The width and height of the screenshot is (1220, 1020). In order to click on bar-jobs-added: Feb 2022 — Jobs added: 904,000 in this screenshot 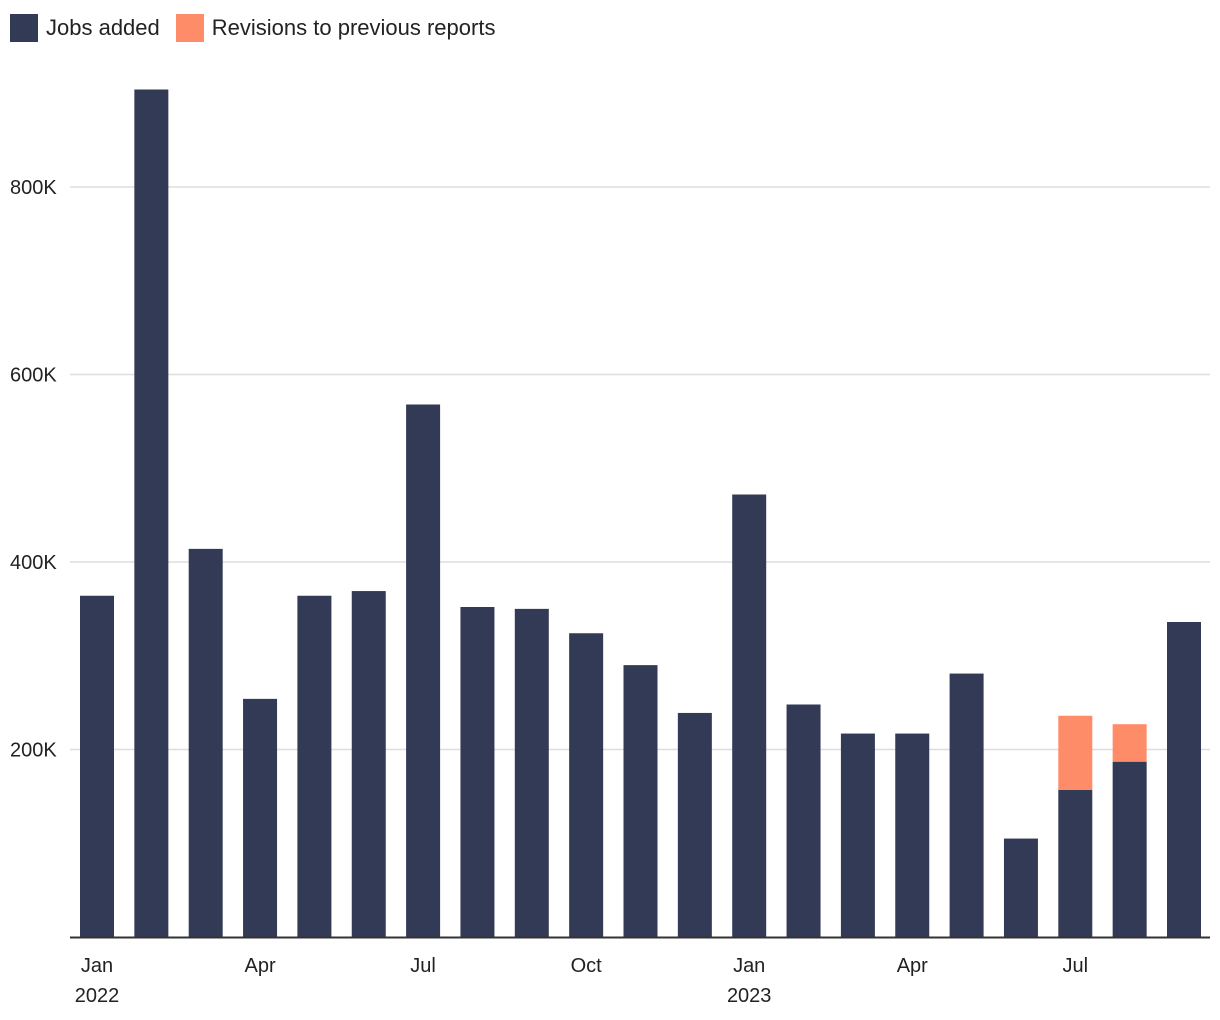, I will do `click(151, 513)`.